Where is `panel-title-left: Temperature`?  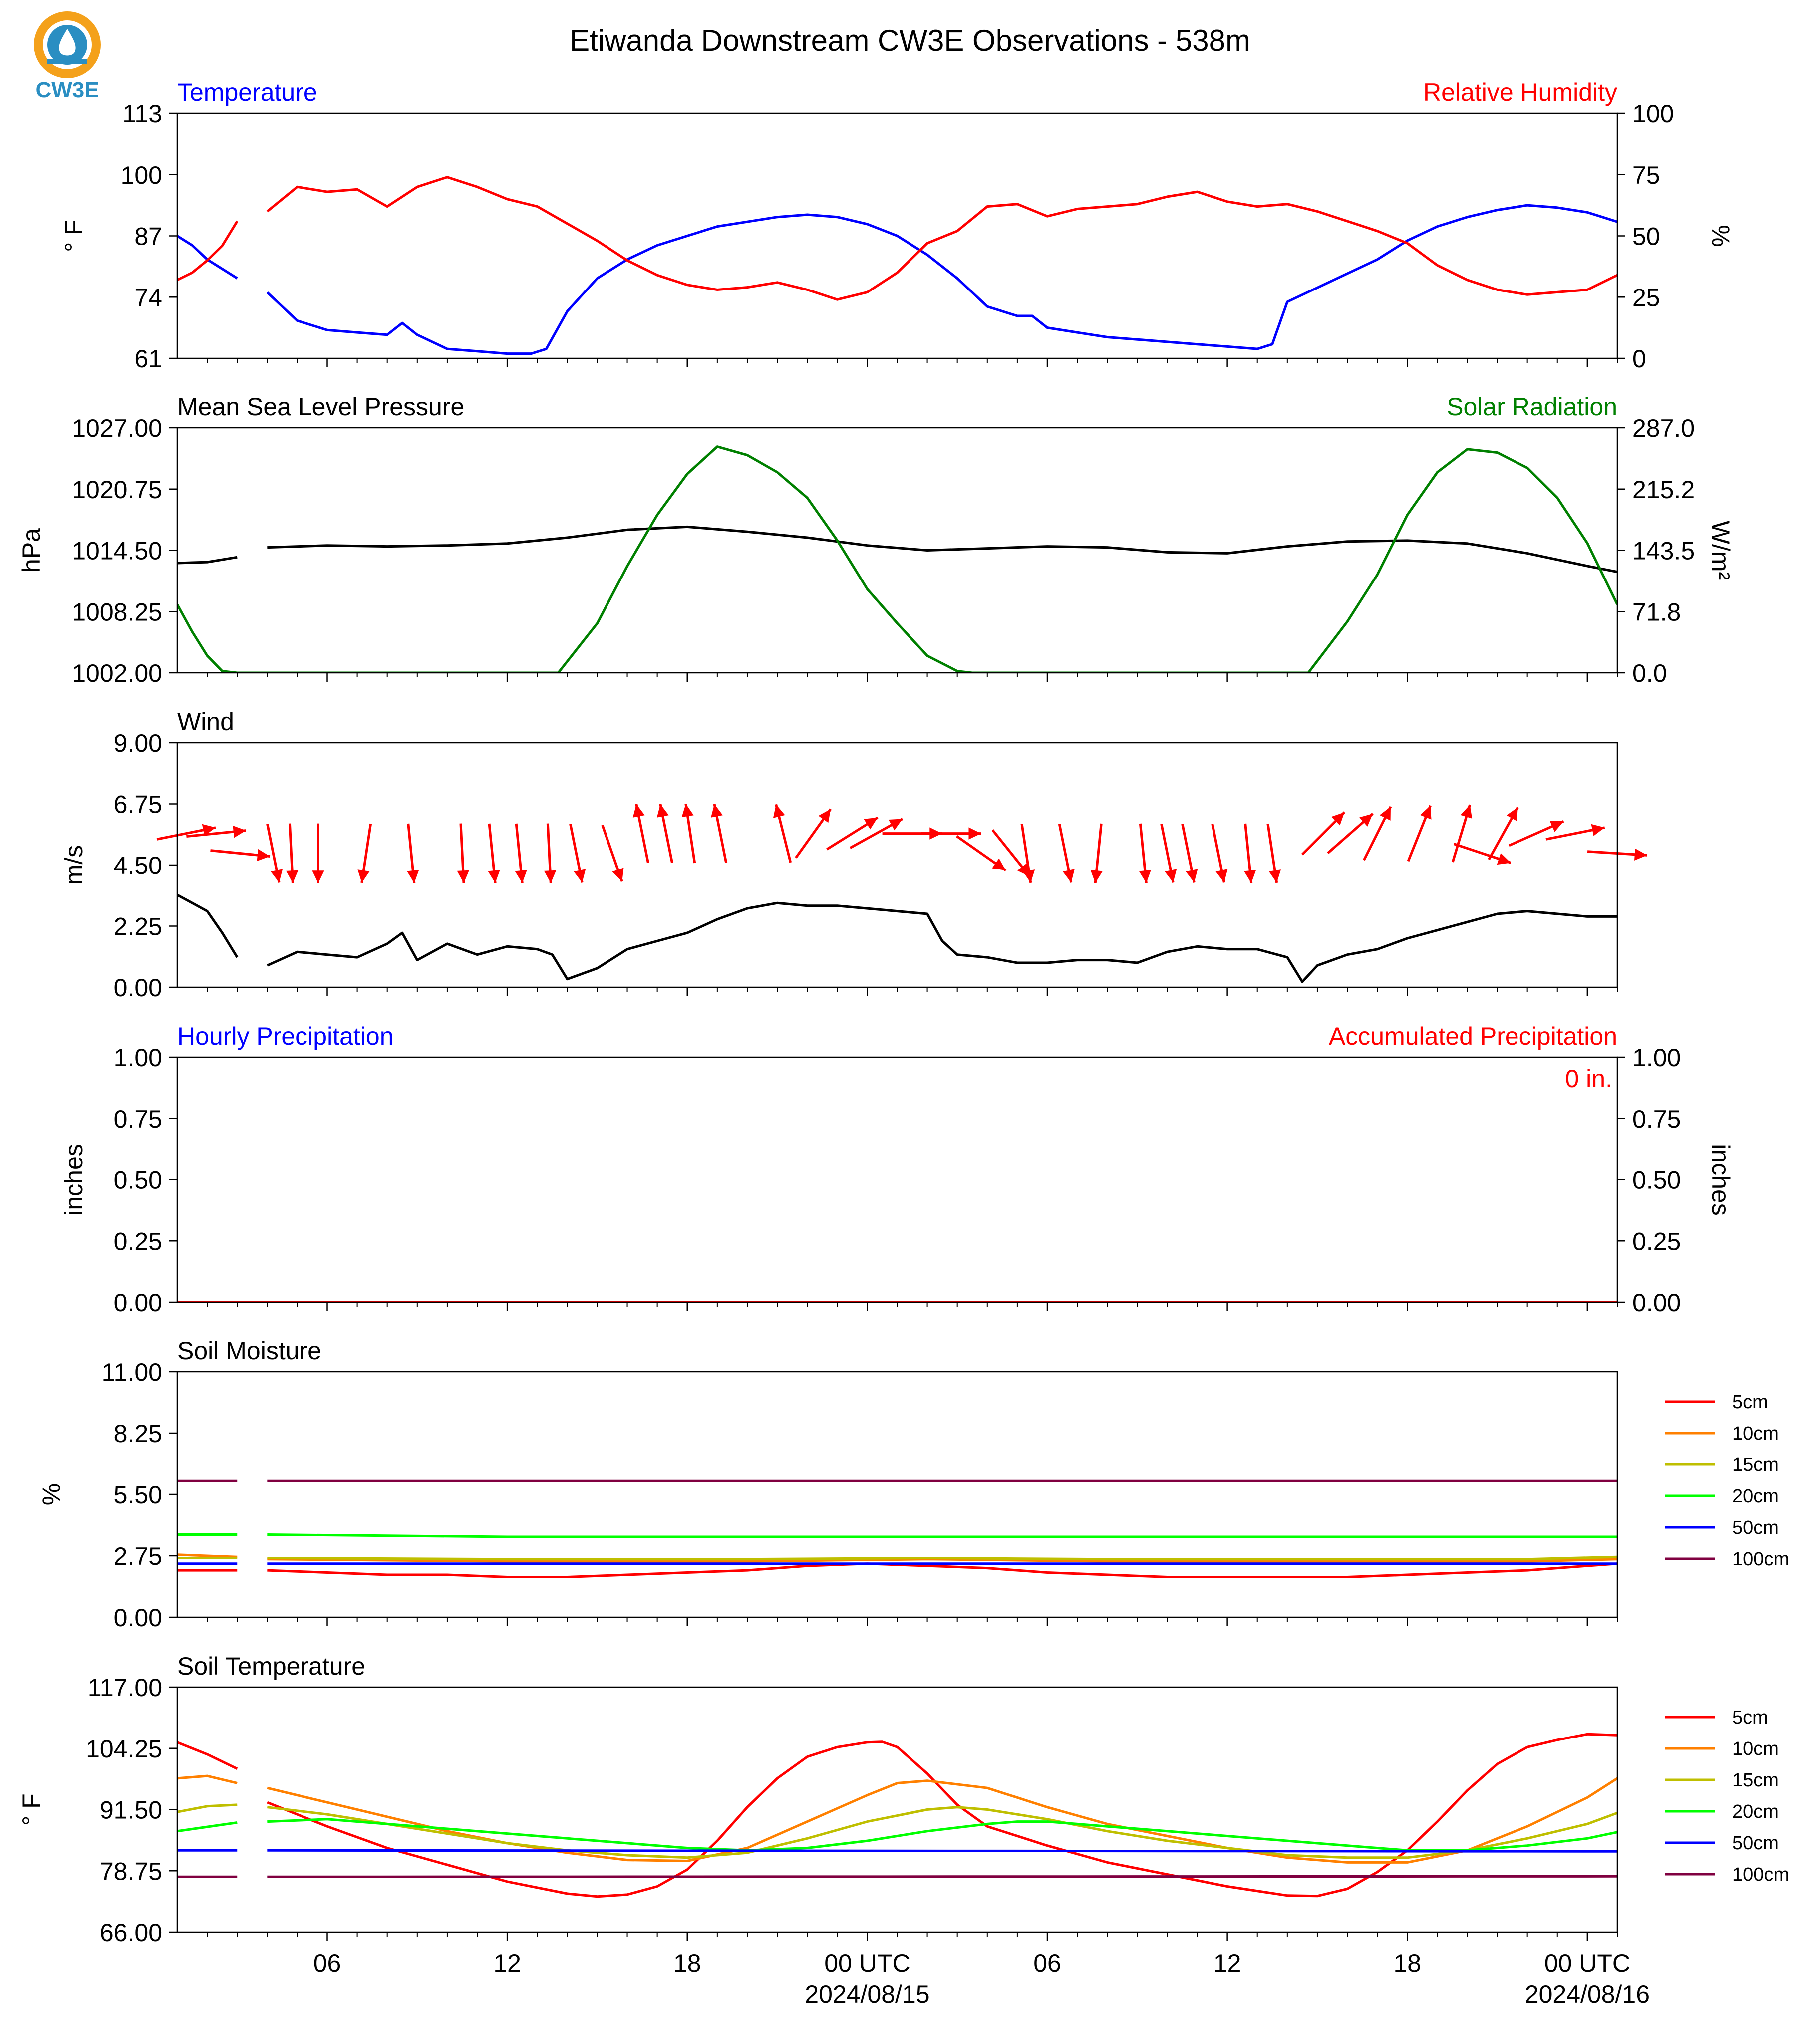 panel-title-left: Temperature is located at coordinates (247, 92).